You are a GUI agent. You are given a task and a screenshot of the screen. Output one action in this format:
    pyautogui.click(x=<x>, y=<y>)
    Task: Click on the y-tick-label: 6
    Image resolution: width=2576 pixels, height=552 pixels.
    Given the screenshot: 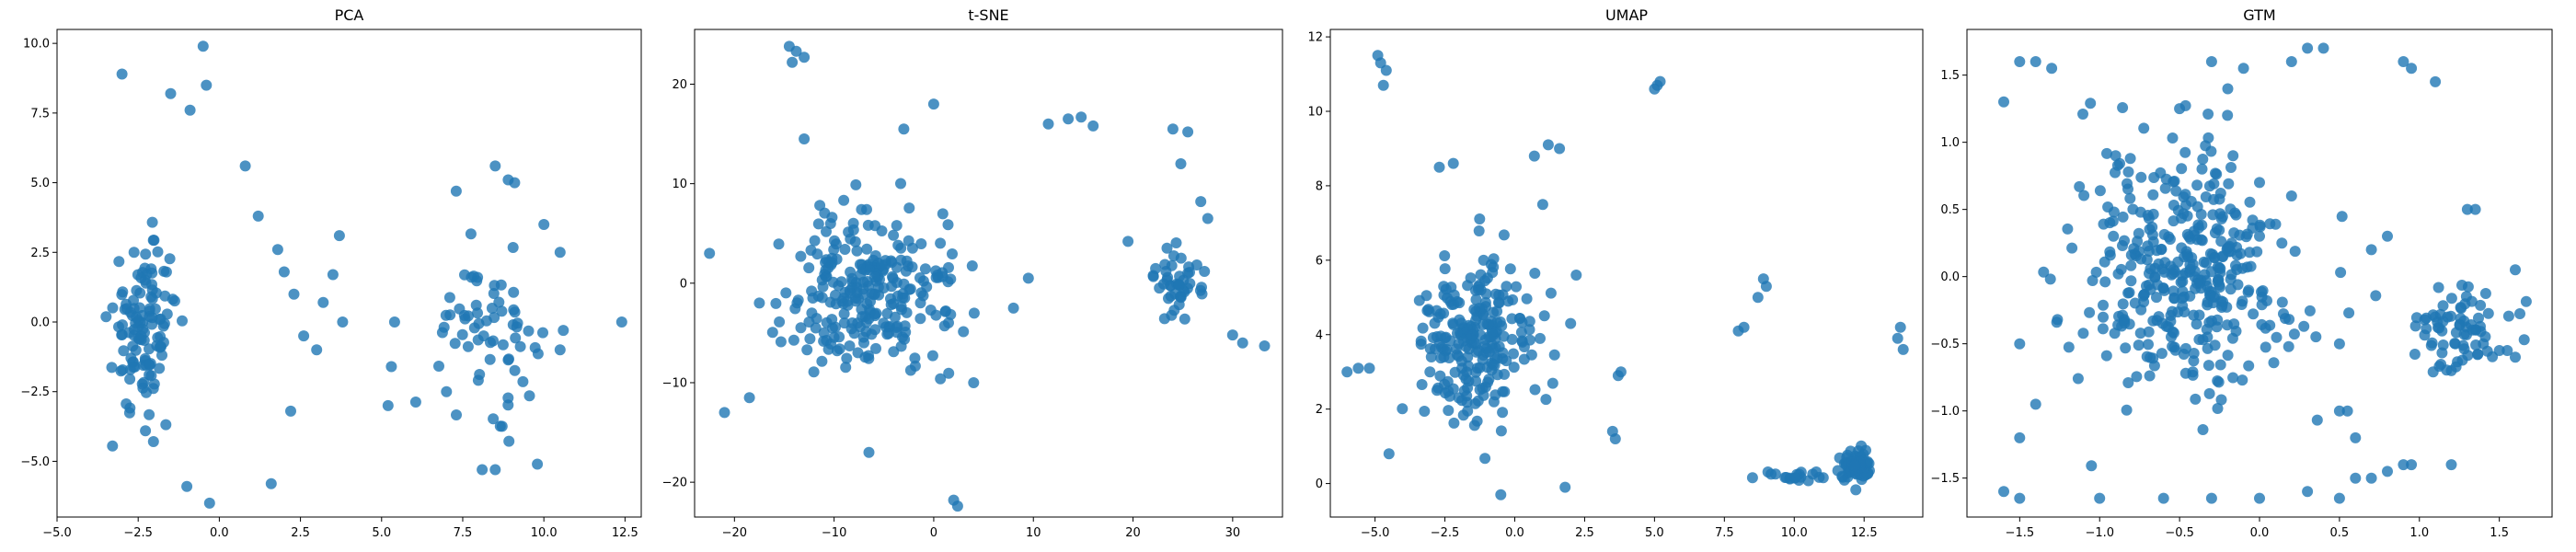 What is the action you would take?
    pyautogui.click(x=1319, y=261)
    